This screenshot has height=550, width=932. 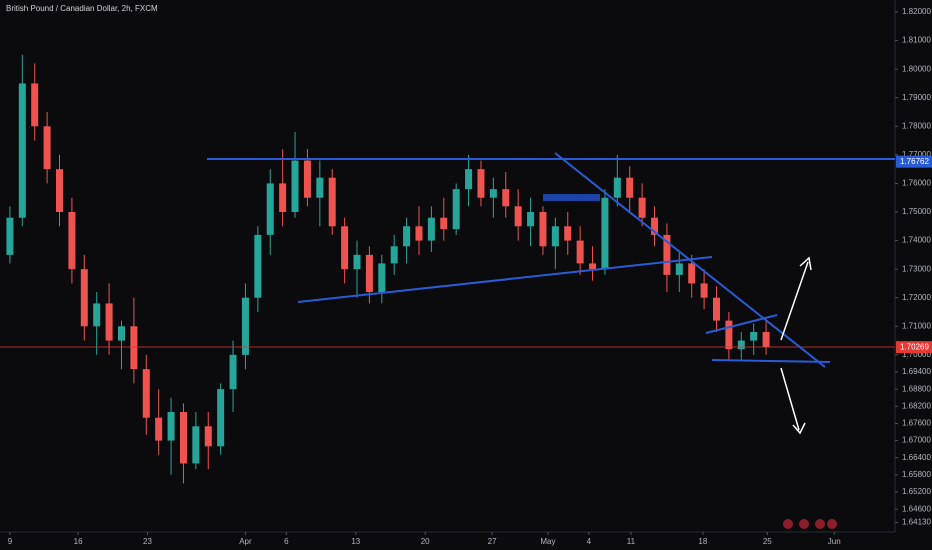 What do you see at coordinates (286, 541) in the screenshot?
I see `x-tick-label: 6` at bounding box center [286, 541].